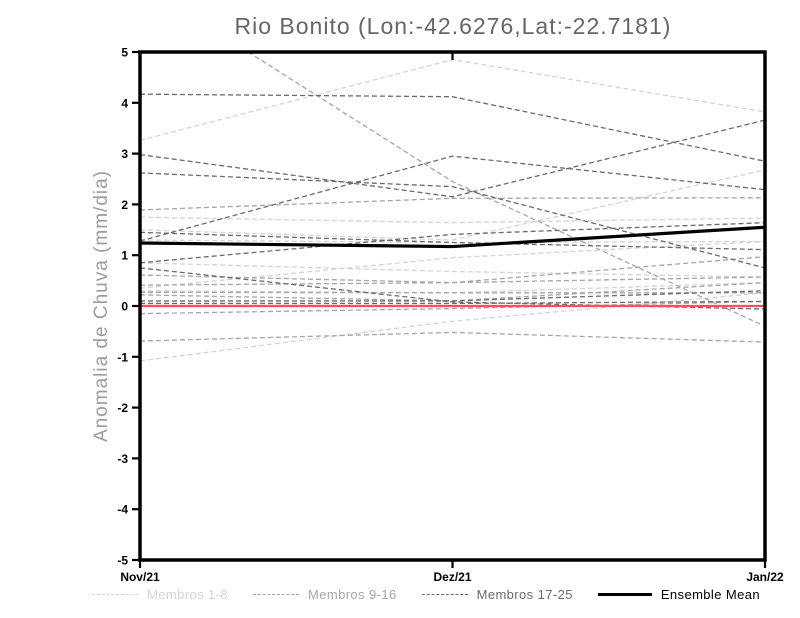 Image resolution: width=800 pixels, height=618 pixels. I want to click on legend-entry-membros-9-16: Membros 9-16, so click(324, 594).